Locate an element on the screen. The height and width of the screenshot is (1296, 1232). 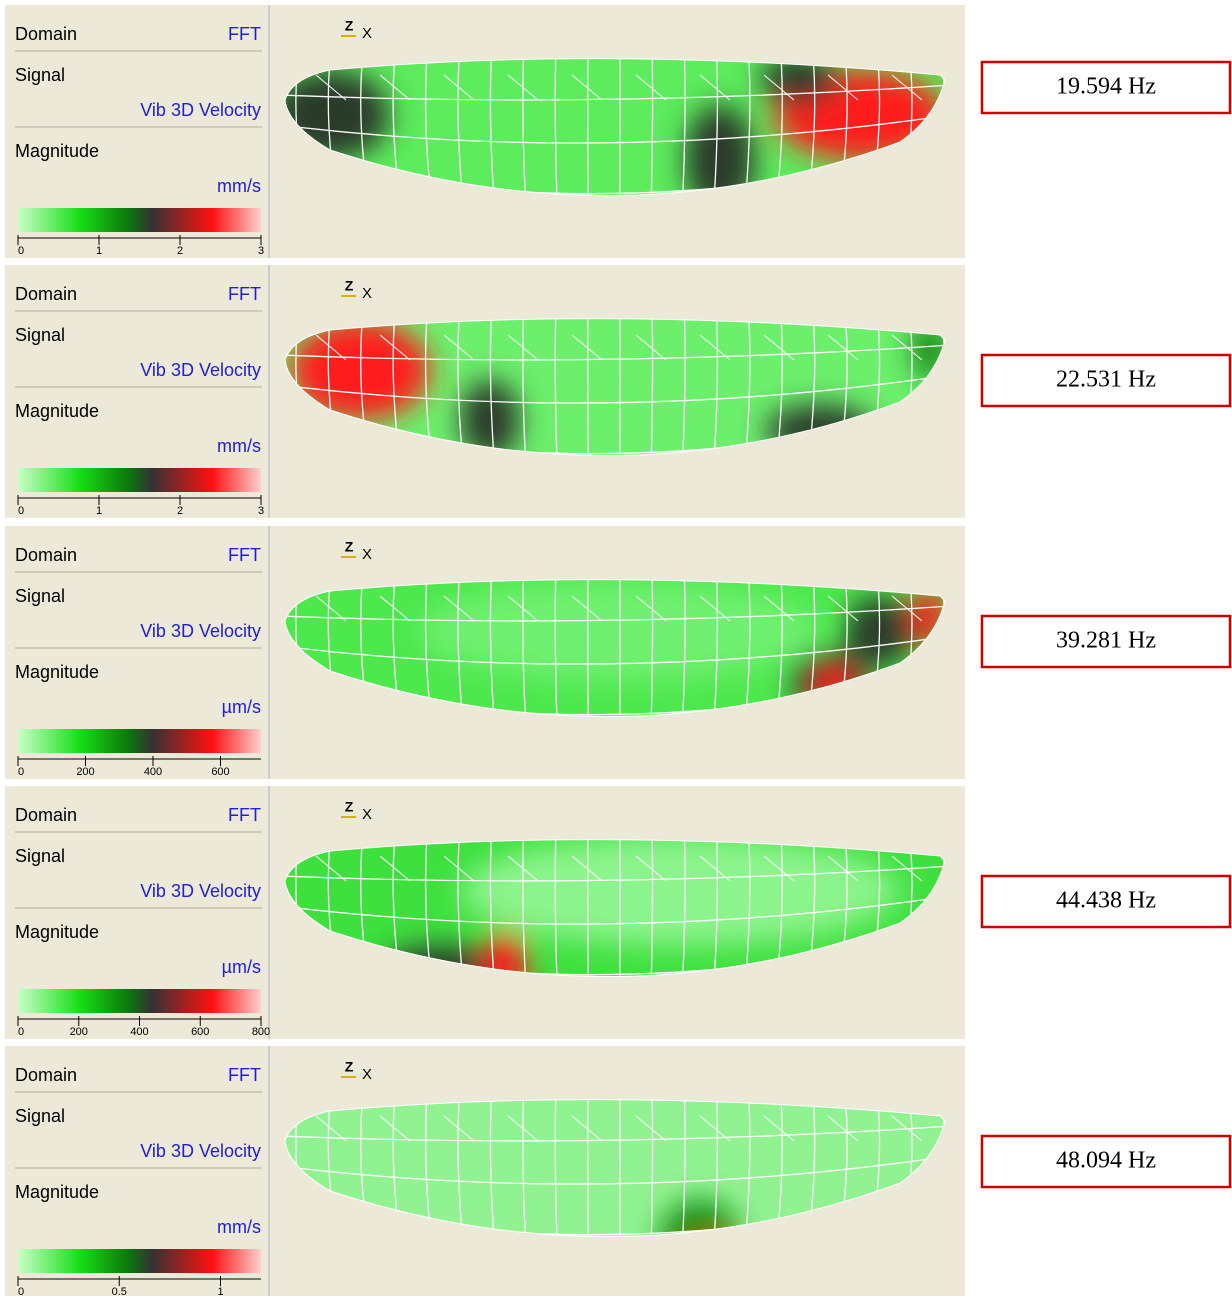
tick-label: 600 is located at coordinates (200, 1032).